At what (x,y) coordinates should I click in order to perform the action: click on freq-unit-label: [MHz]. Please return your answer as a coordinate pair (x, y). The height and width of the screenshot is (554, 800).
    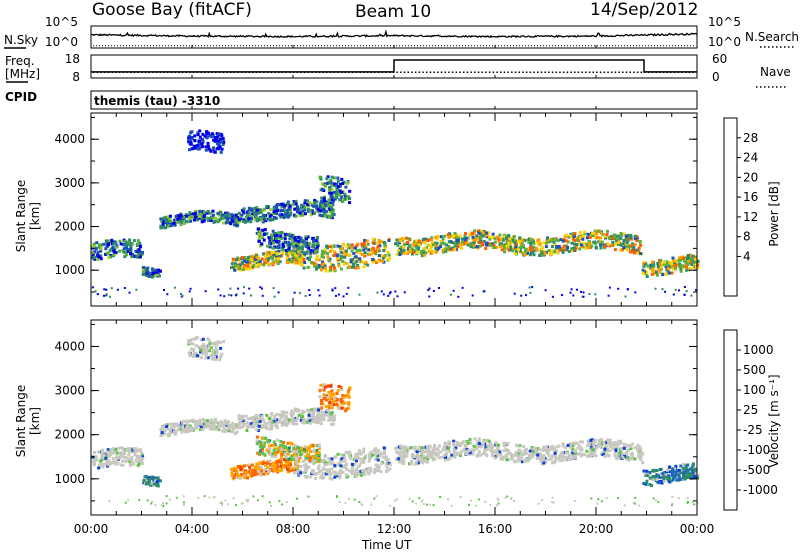
    Looking at the image, I should click on (23, 74).